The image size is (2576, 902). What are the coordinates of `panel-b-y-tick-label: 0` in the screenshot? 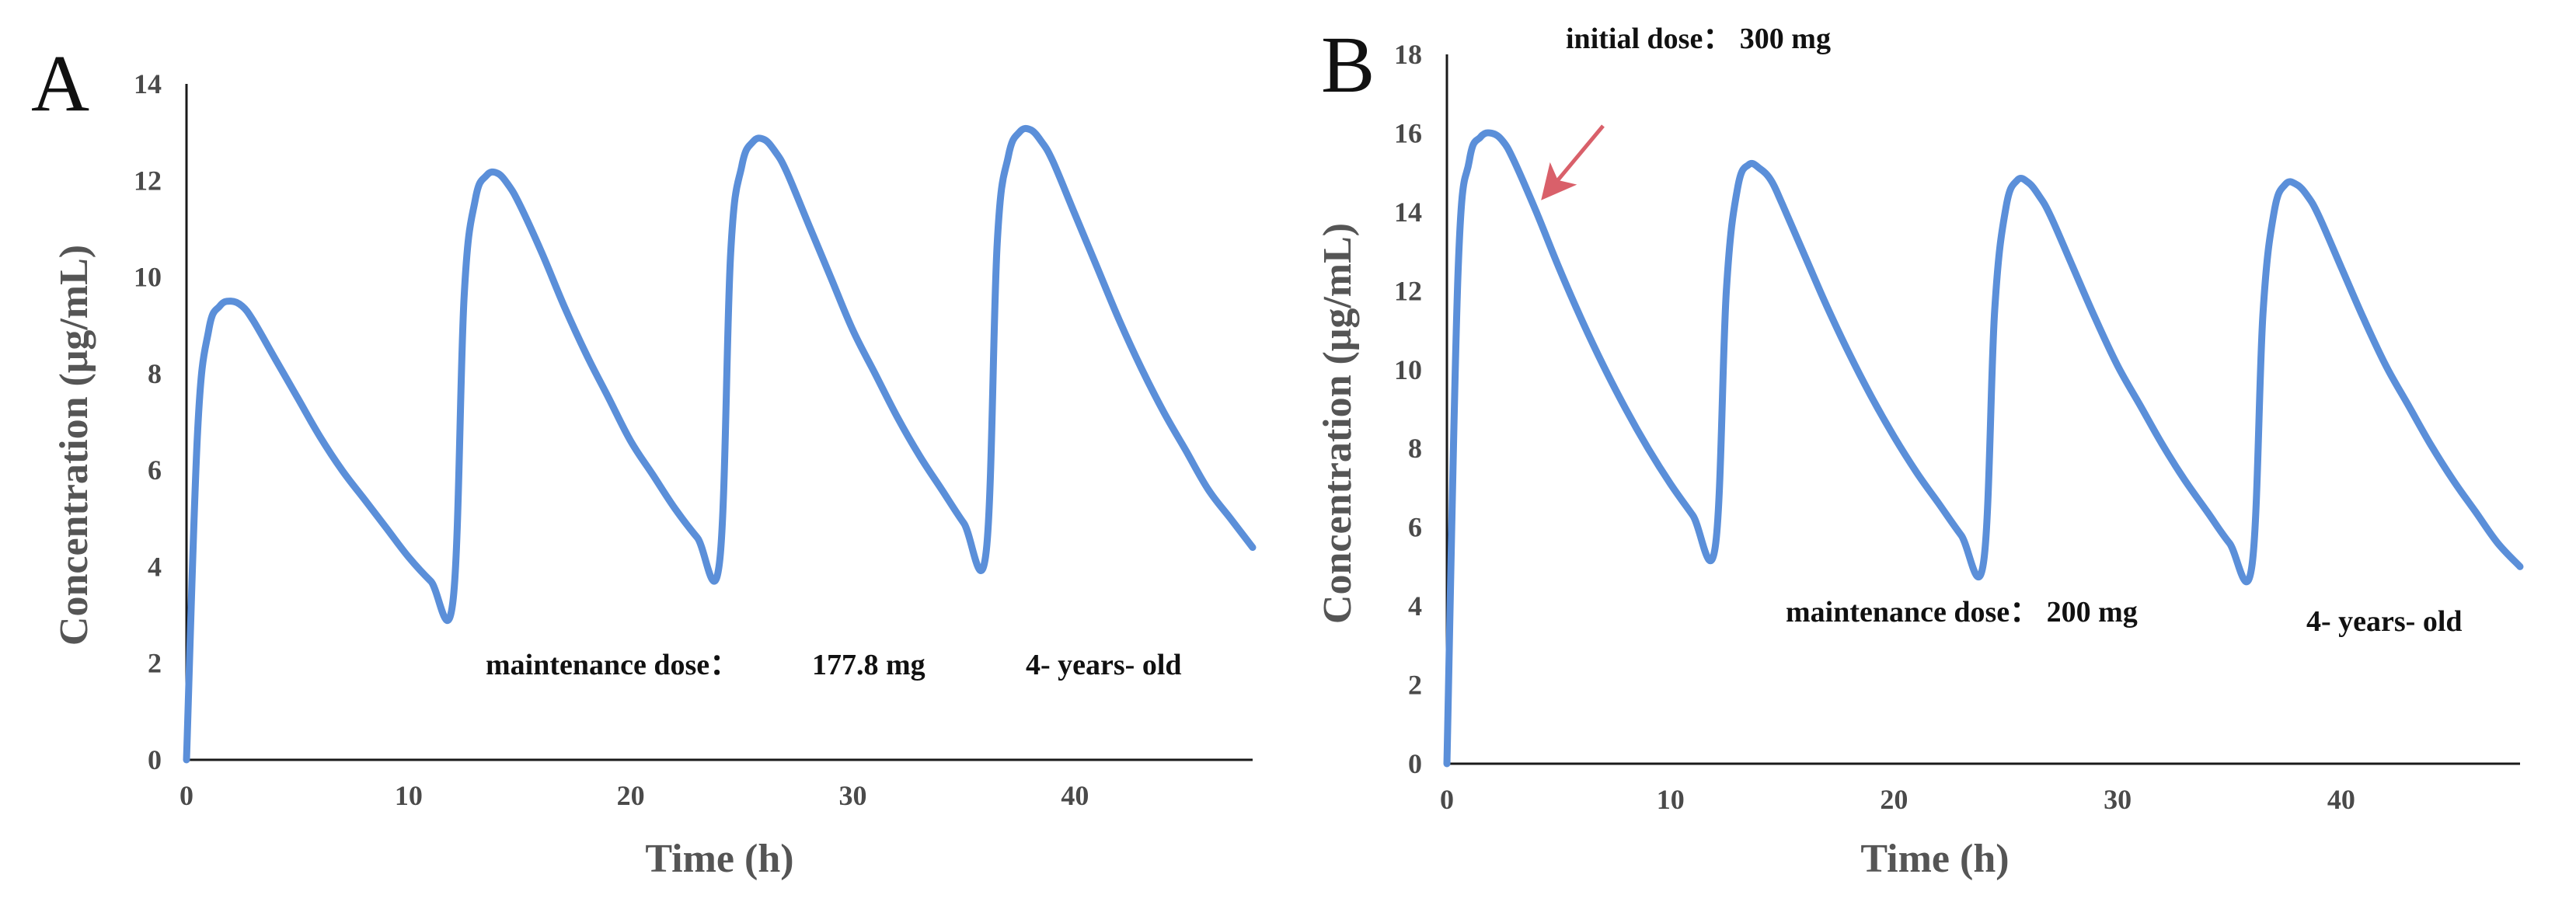 It's located at (1415, 763).